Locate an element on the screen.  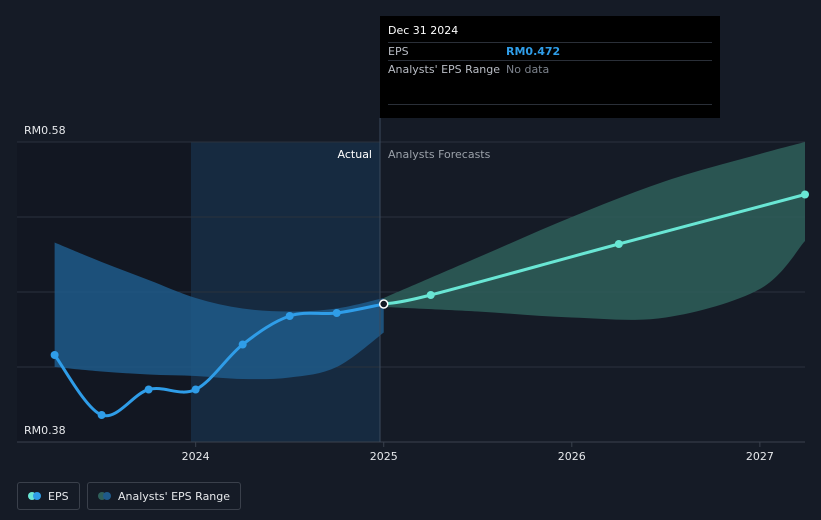
range-legend-icon is located at coordinates (104, 496).